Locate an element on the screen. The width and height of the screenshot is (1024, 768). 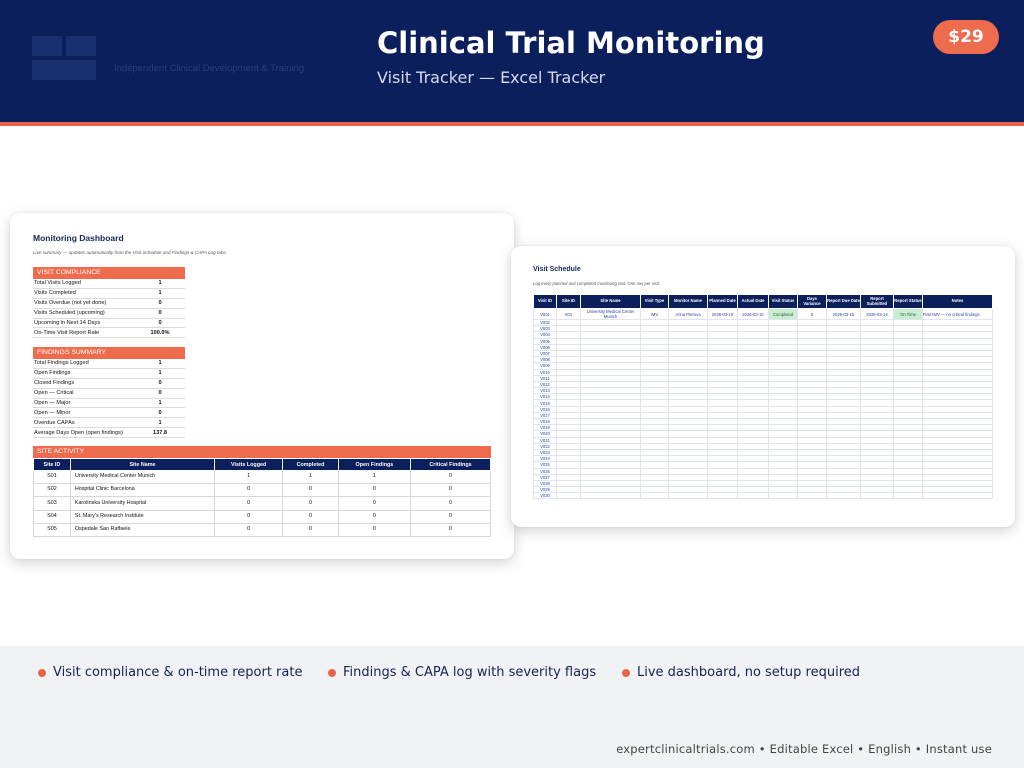
table-cell: On Time is located at coordinates (908, 314).